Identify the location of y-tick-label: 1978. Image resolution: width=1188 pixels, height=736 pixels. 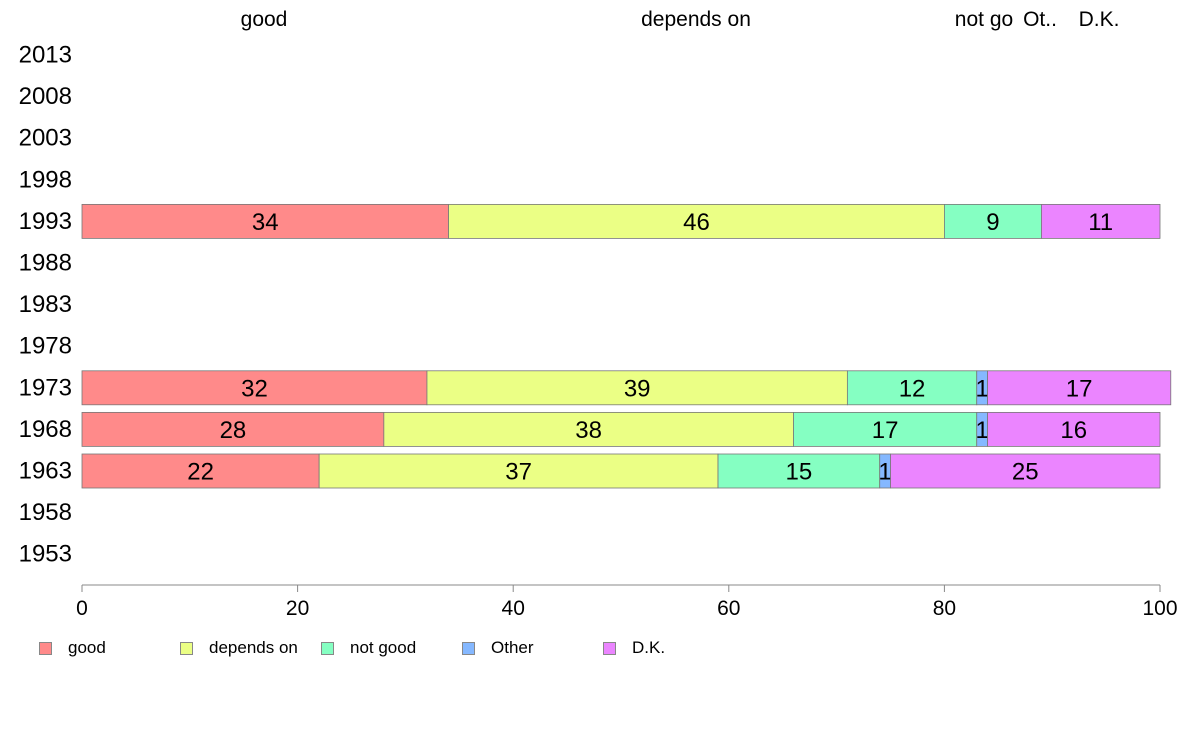
(45, 346).